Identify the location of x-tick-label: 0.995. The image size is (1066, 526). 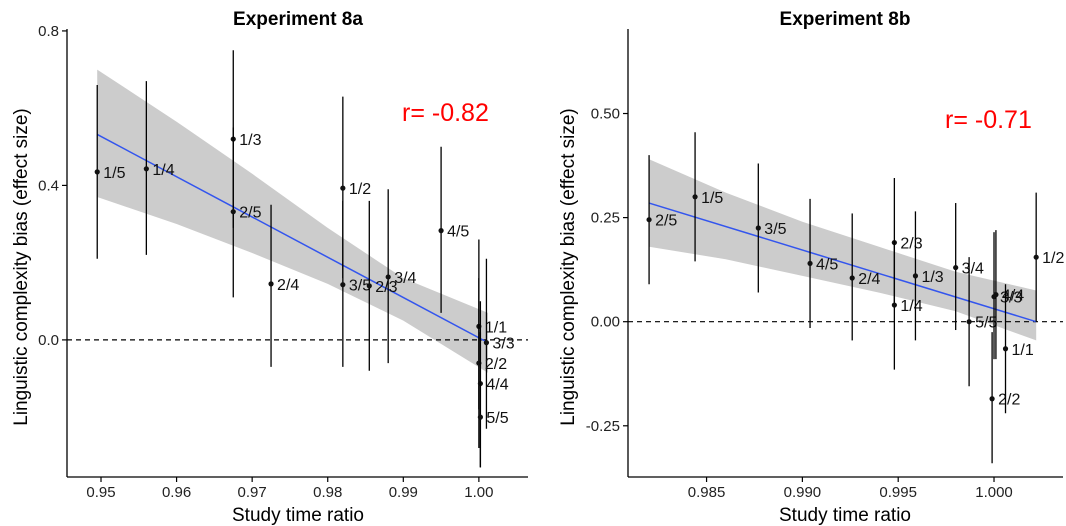
(898, 492).